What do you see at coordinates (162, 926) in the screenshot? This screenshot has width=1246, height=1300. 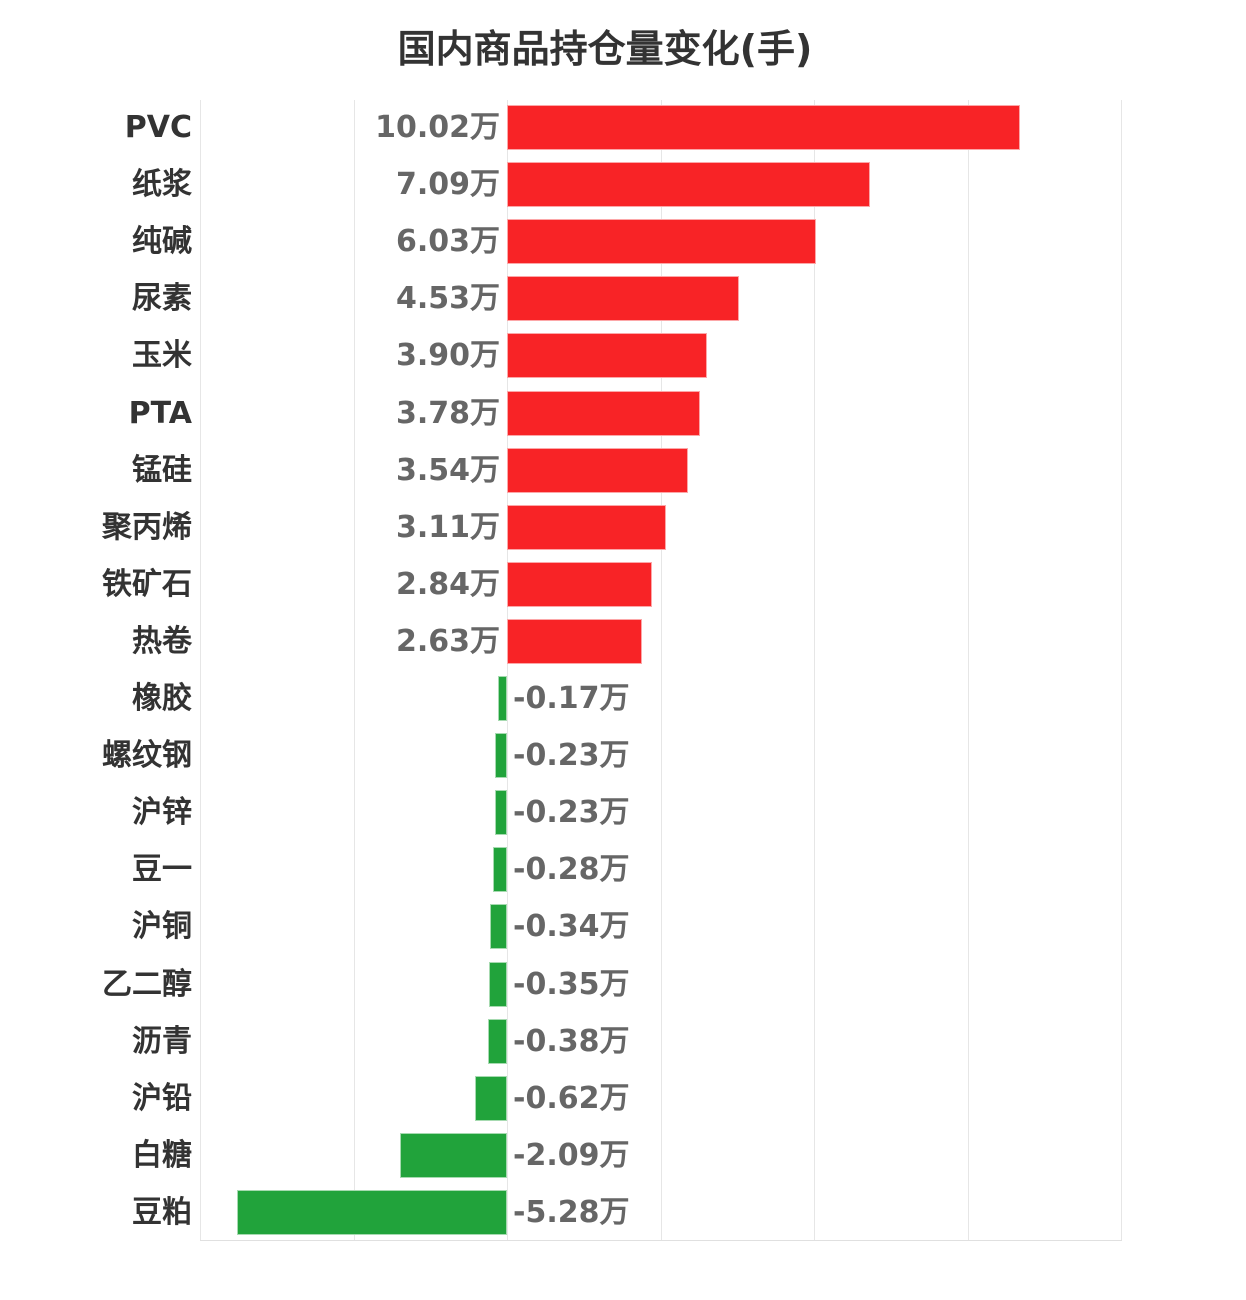 I see `category-label: 沪铜` at bounding box center [162, 926].